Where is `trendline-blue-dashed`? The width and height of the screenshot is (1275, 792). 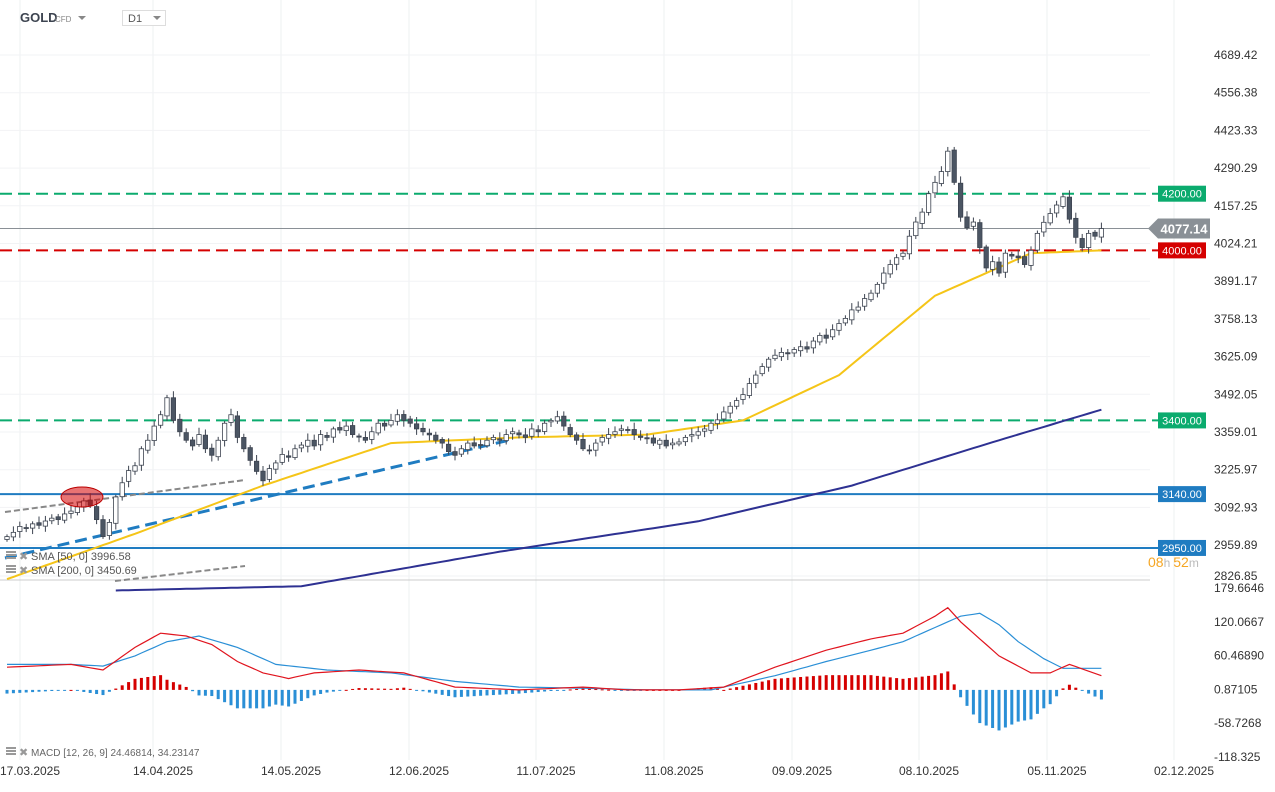 trendline-blue-dashed is located at coordinates (257, 499).